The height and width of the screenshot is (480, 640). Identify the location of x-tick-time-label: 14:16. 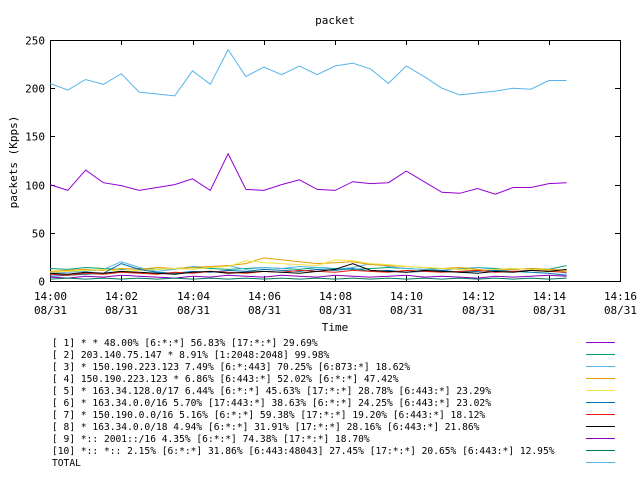
(620, 296).